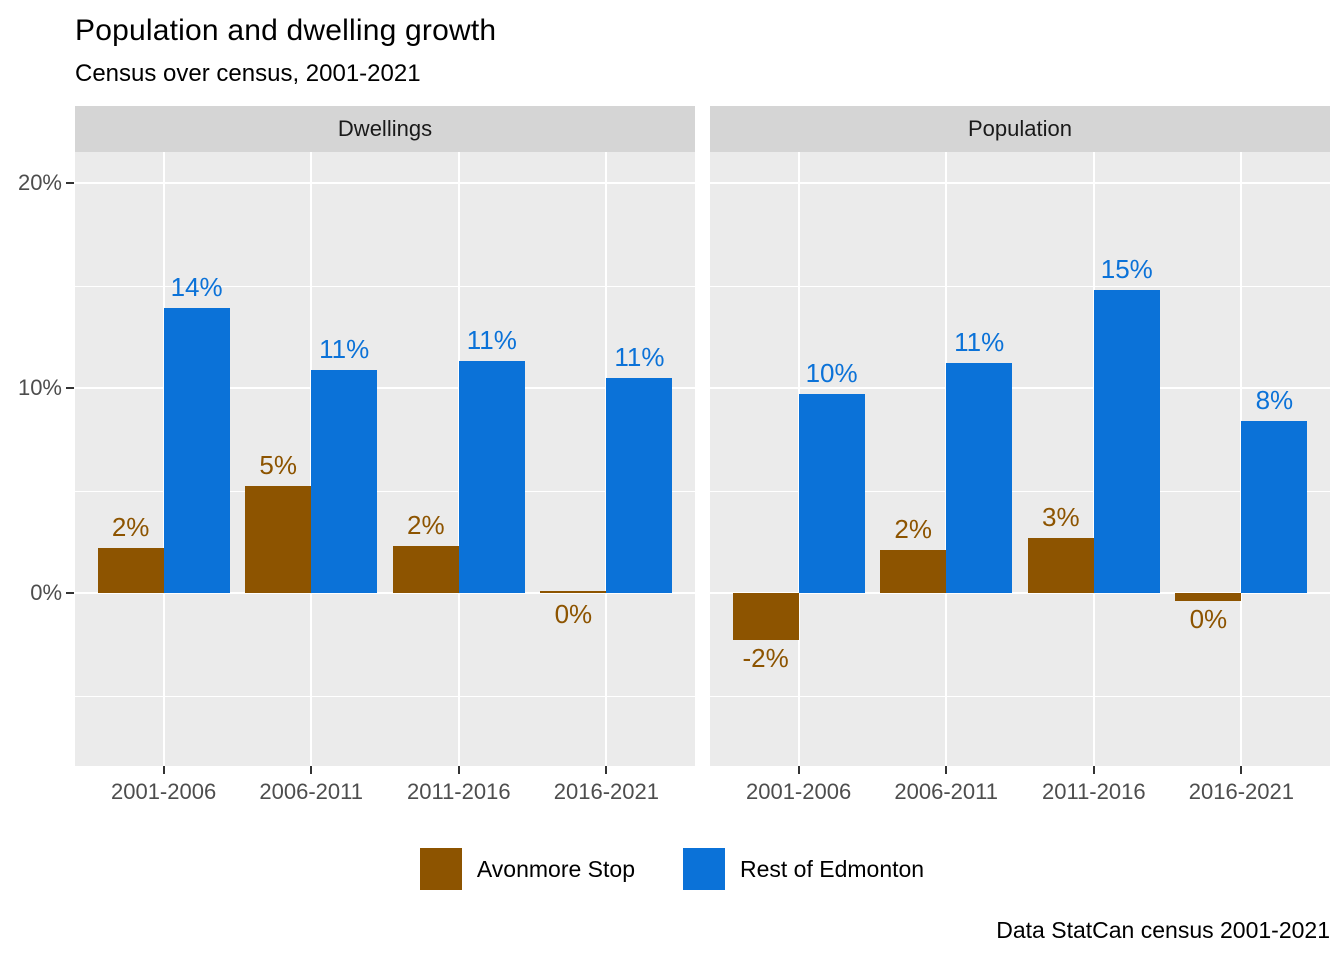 This screenshot has height=960, width=1344. Describe the element at coordinates (278, 465) in the screenshot. I see `bar-label: 5%` at that location.